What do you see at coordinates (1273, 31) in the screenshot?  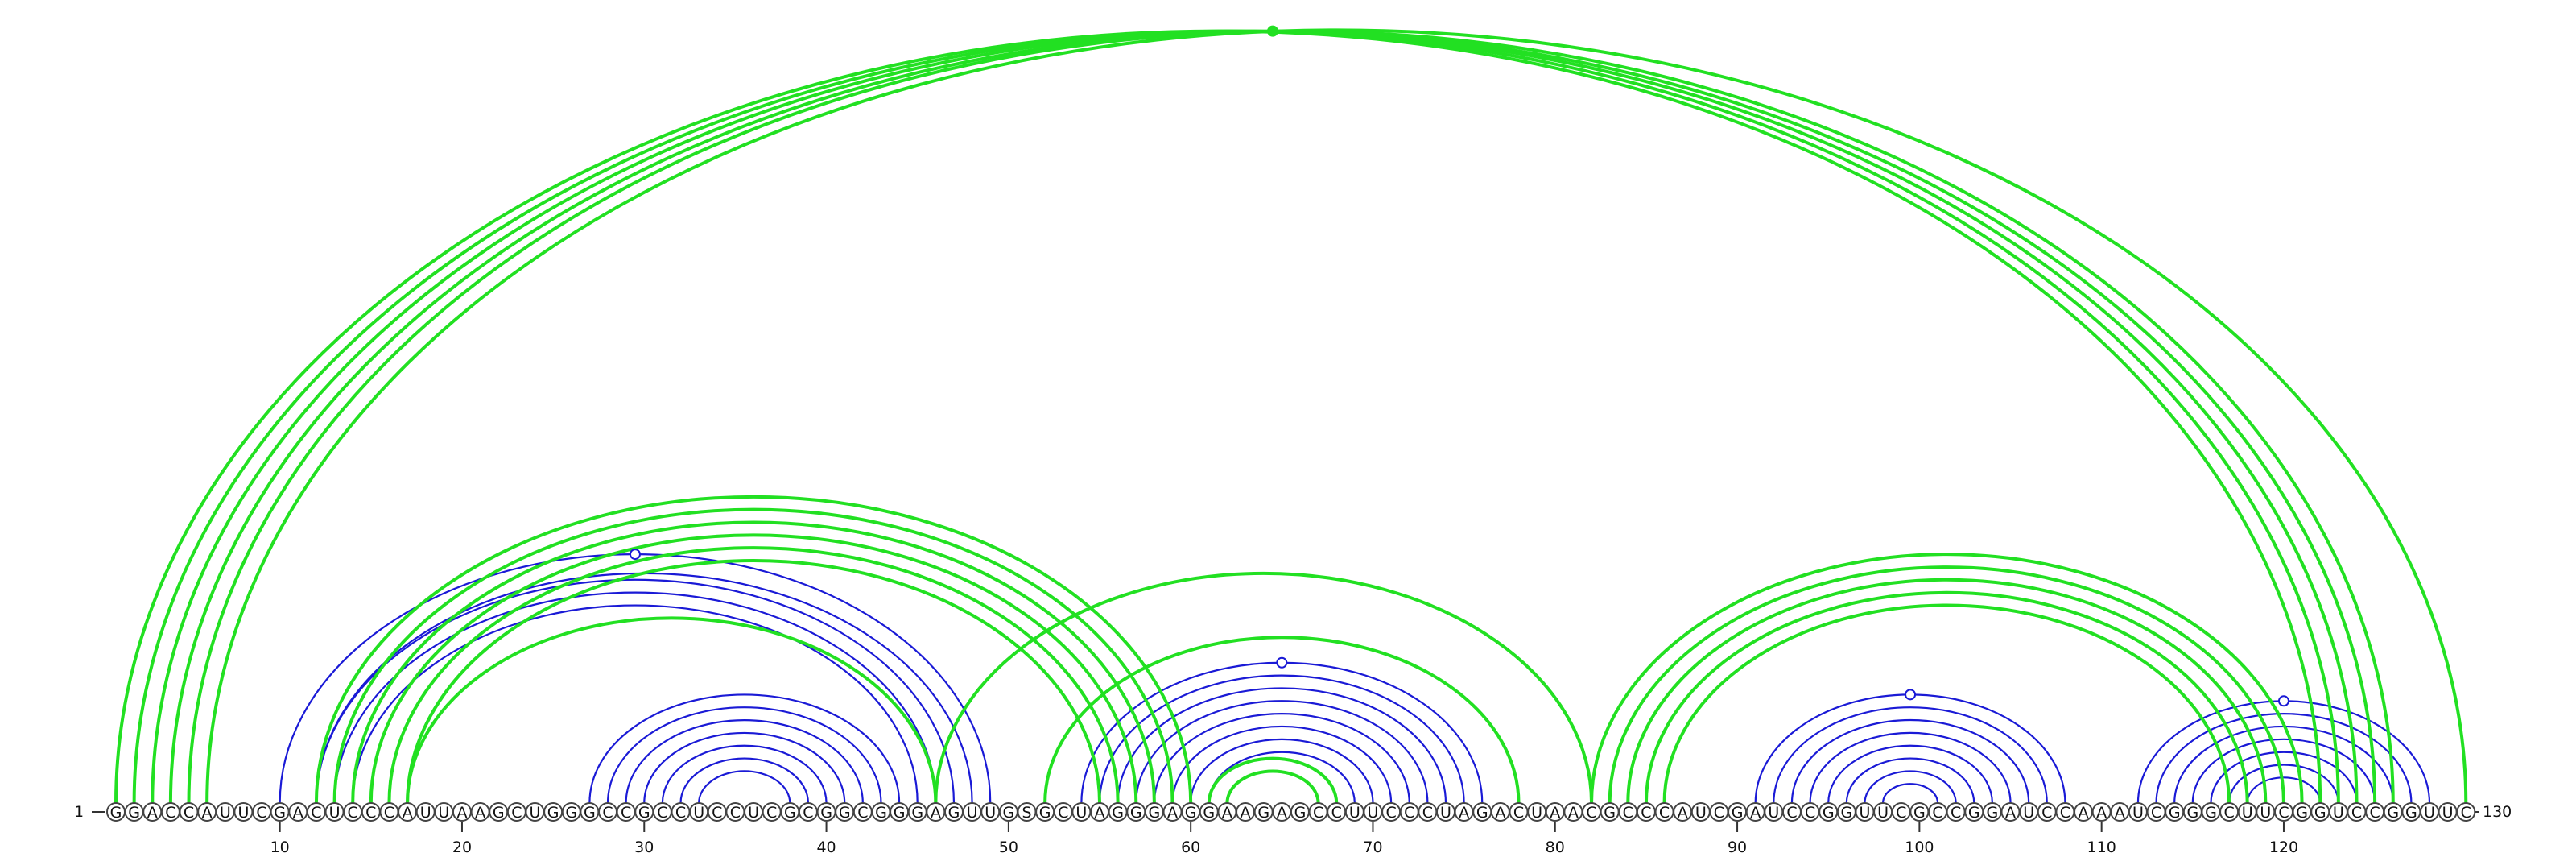 I see `green-apex-marker` at bounding box center [1273, 31].